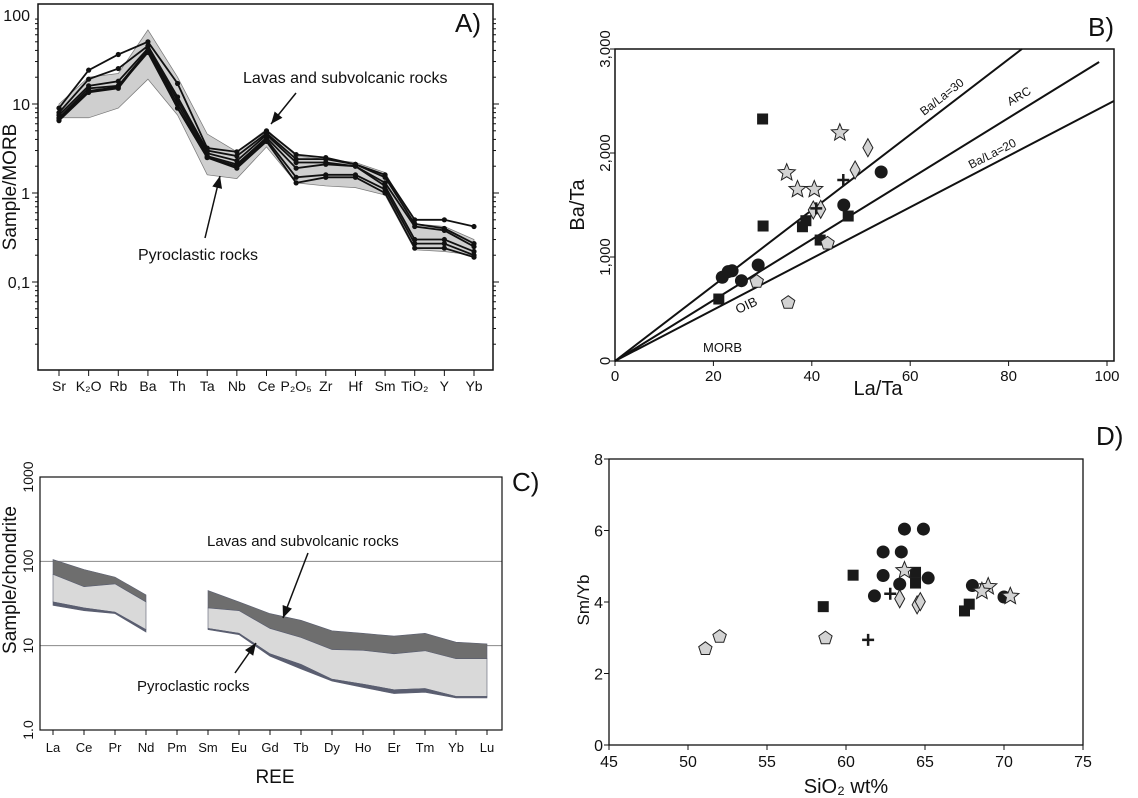 This screenshot has height=798, width=1138. What do you see at coordinates (28, 476) in the screenshot?
I see `y-tick-label: 1000` at bounding box center [28, 476].